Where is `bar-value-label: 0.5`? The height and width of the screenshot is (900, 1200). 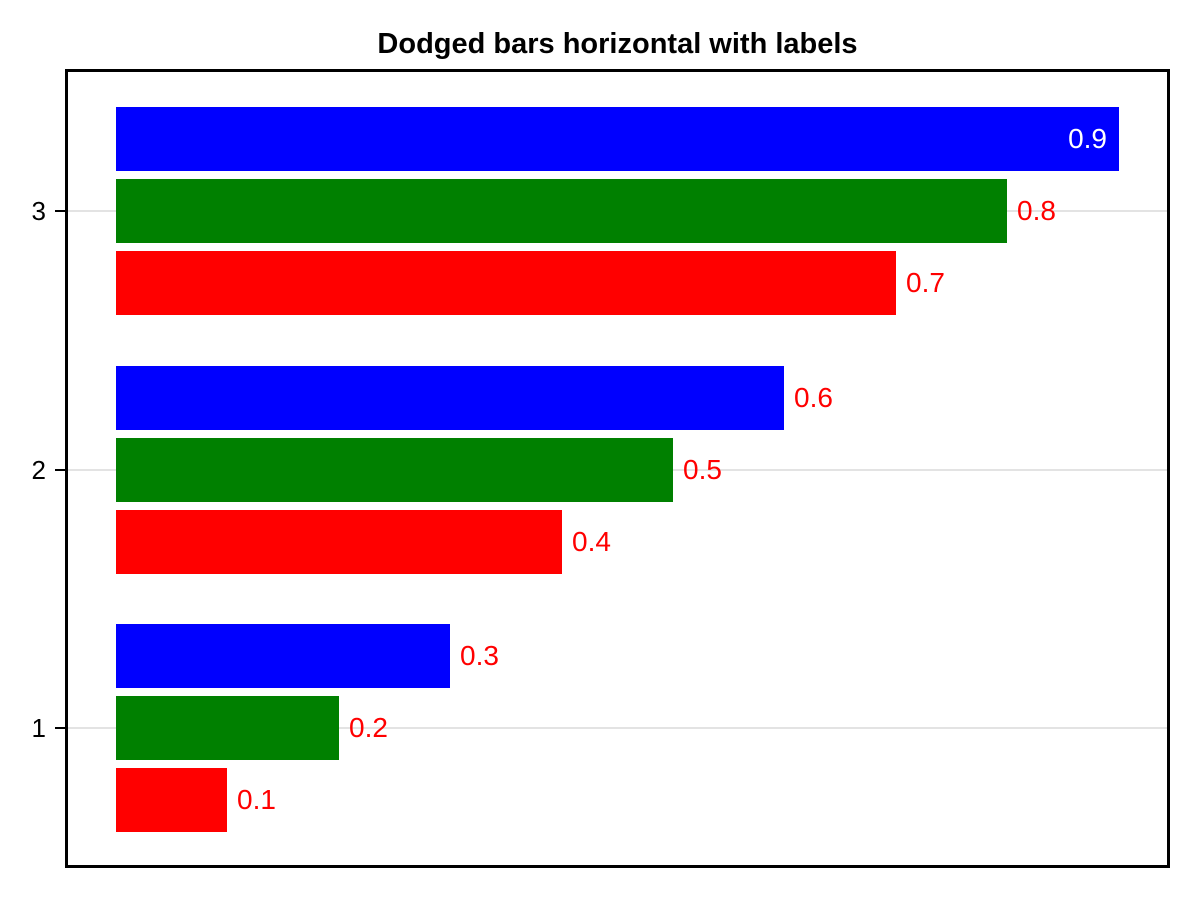 bar-value-label: 0.5 is located at coordinates (702, 469).